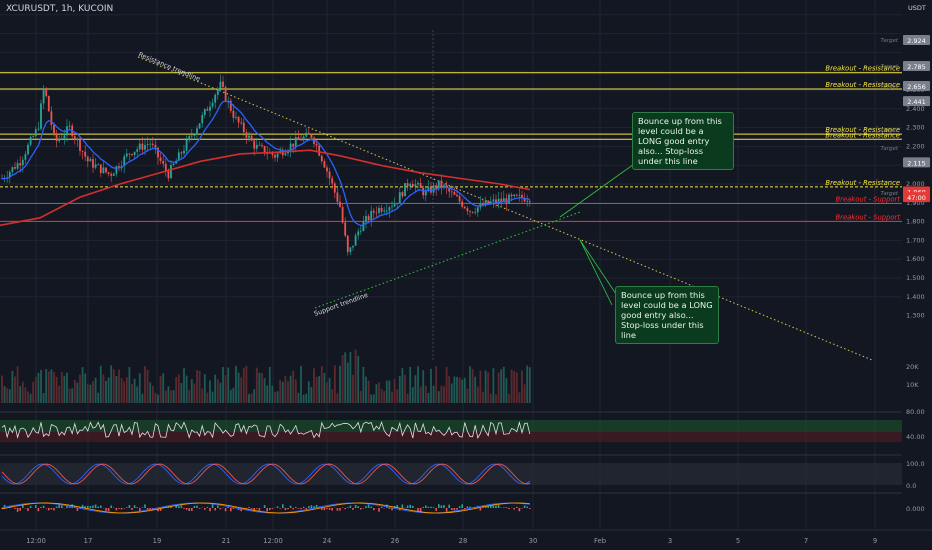 The height and width of the screenshot is (550, 932). Describe the element at coordinates (915, 259) in the screenshot. I see `price-tick: 1.600` at that location.